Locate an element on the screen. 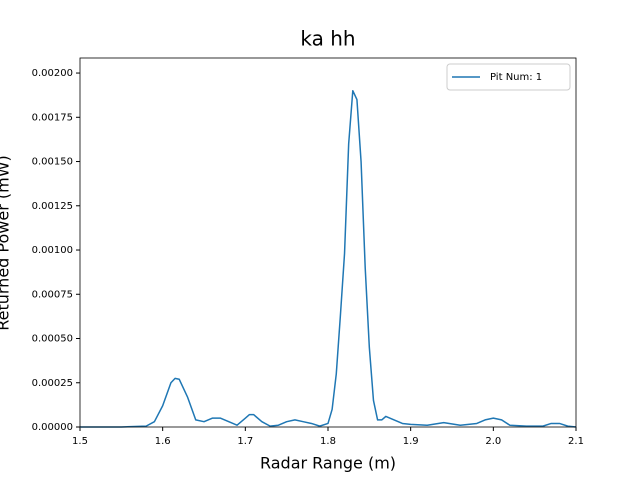 This screenshot has width=640, height=480. y-tick-label: 0.00000 is located at coordinates (52, 427).